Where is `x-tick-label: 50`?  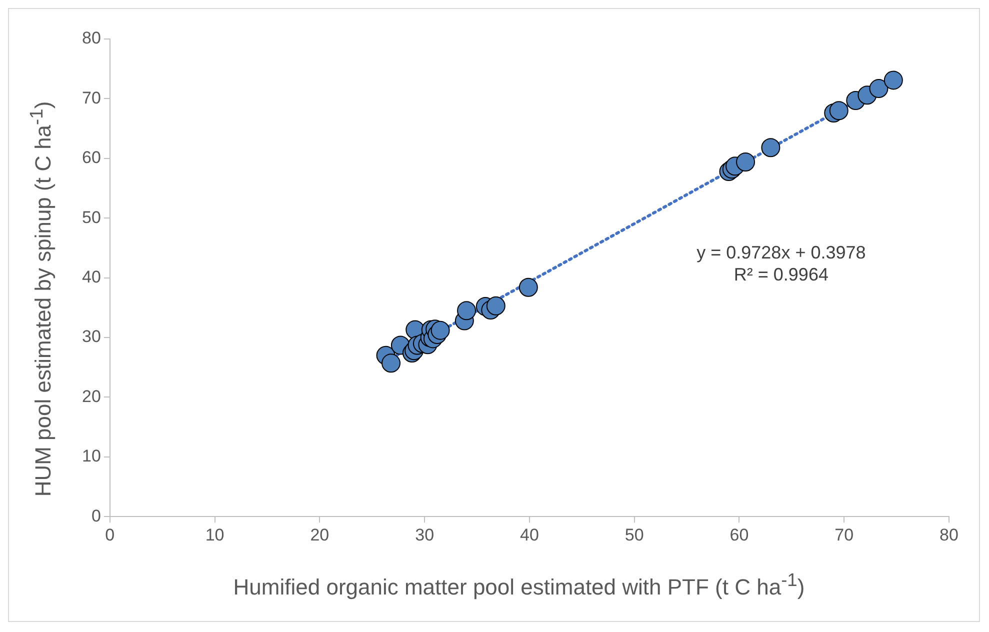
x-tick-label: 50 is located at coordinates (634, 534).